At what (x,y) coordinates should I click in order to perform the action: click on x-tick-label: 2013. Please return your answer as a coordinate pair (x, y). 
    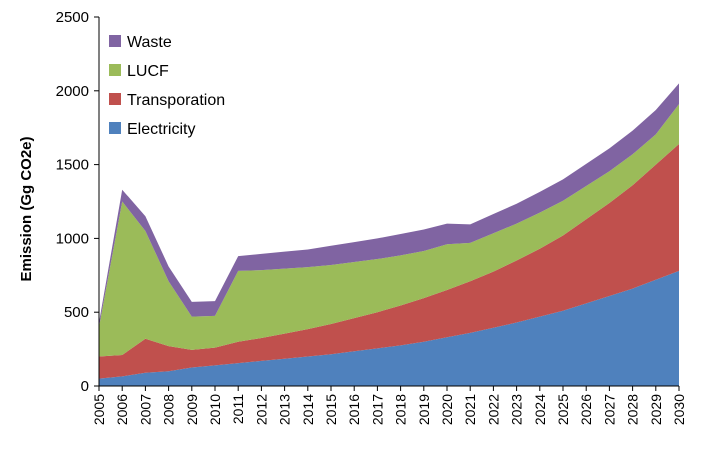
    Looking at the image, I should click on (285, 409).